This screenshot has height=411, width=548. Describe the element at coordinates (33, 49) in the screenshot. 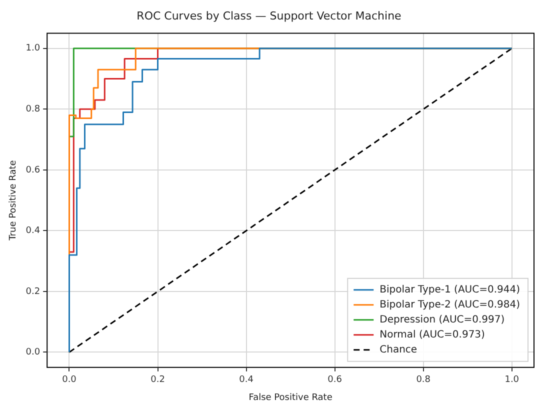

I see `y-tick-label: 1.0` at that location.